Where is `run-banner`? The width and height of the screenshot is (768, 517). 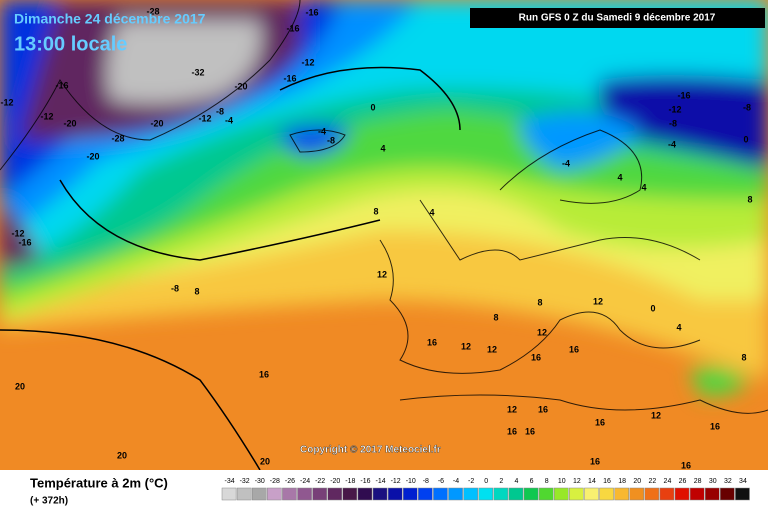 run-banner is located at coordinates (617, 18).